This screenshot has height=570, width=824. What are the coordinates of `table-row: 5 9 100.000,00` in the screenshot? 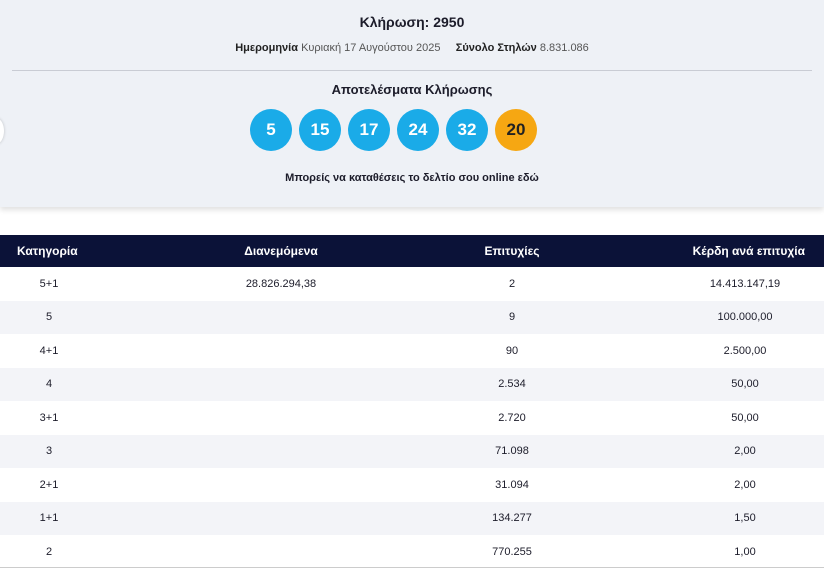 It's located at (412, 317).